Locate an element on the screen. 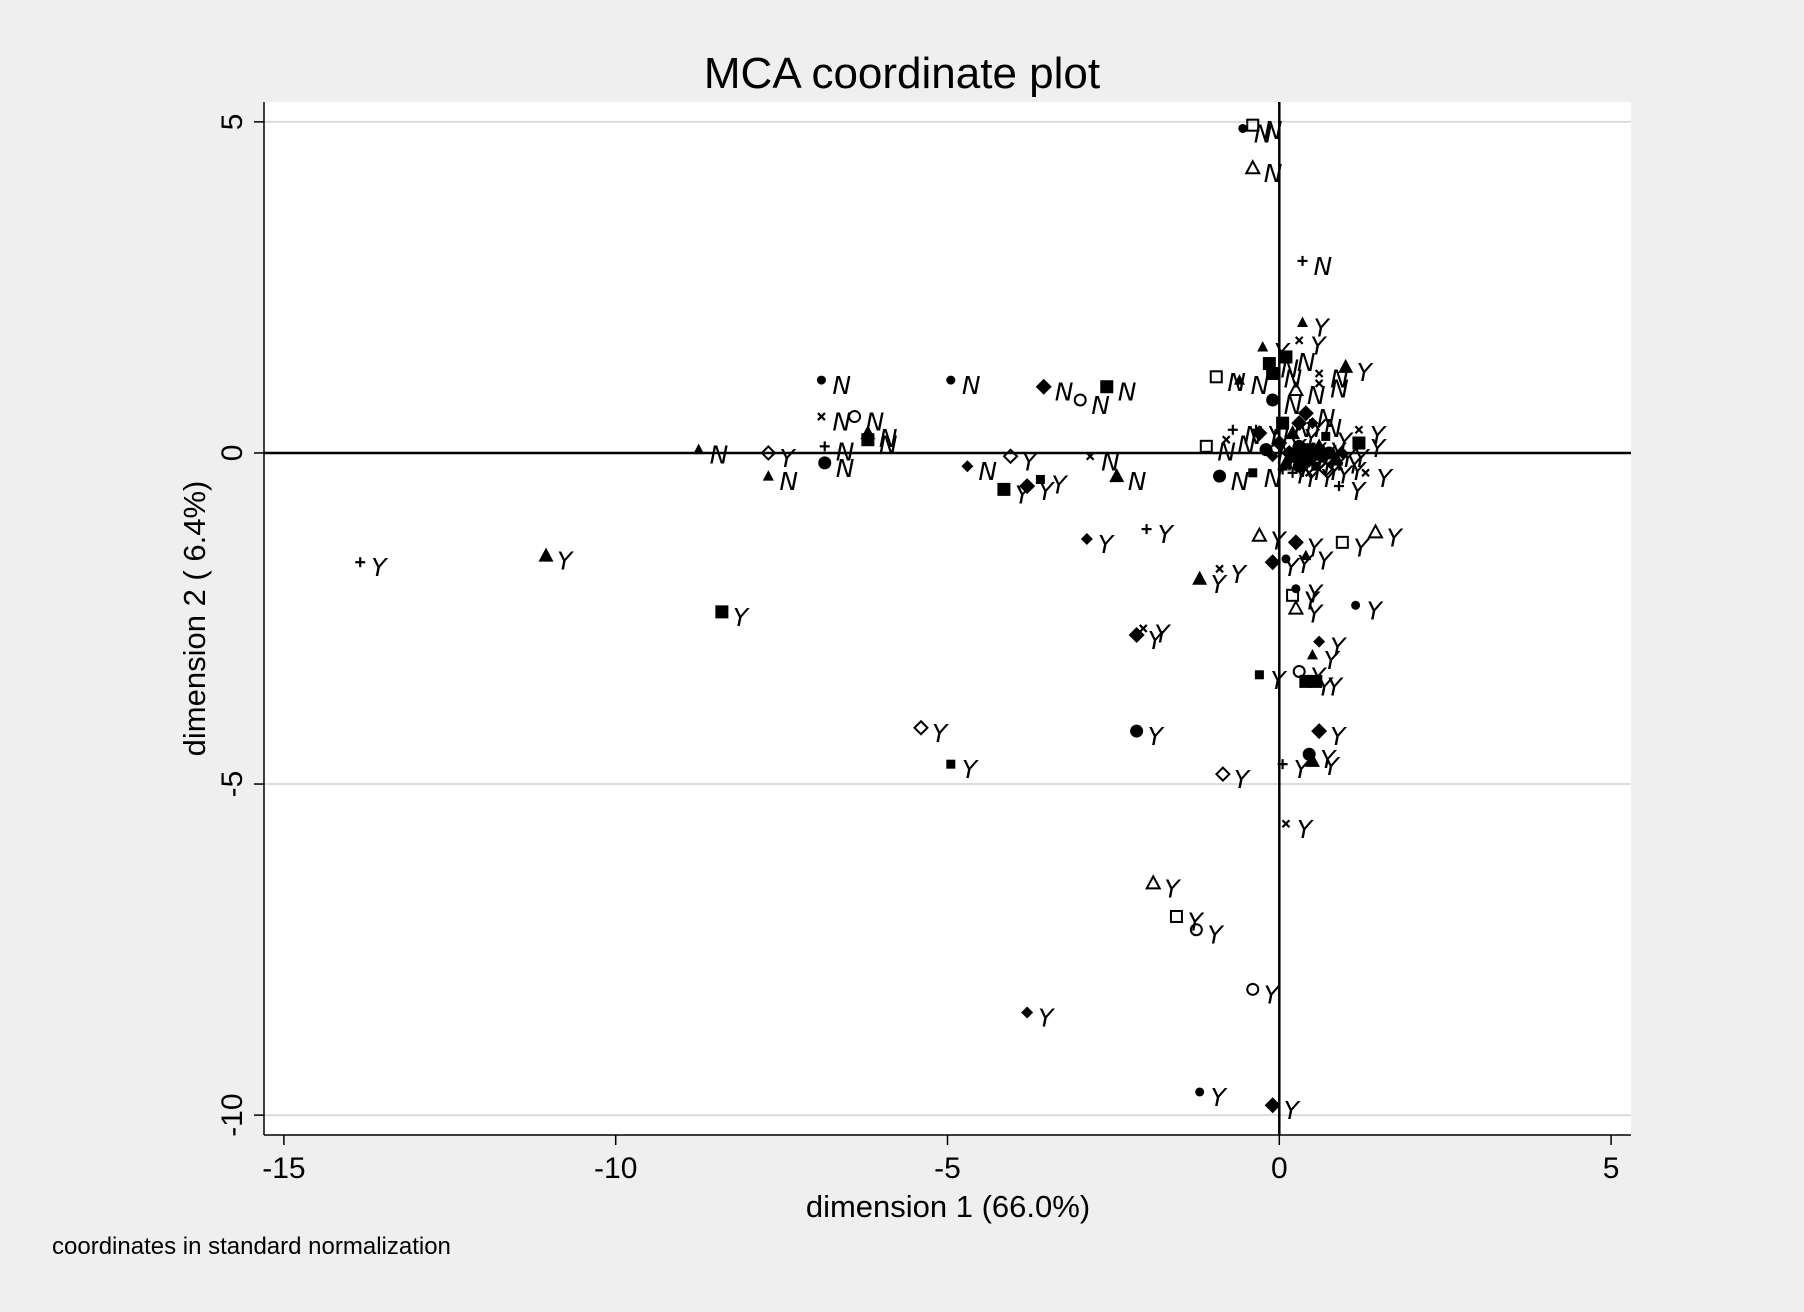 The height and width of the screenshot is (1312, 1804). x-axis-label: dimension 1 (66.0%) is located at coordinates (948, 1206).